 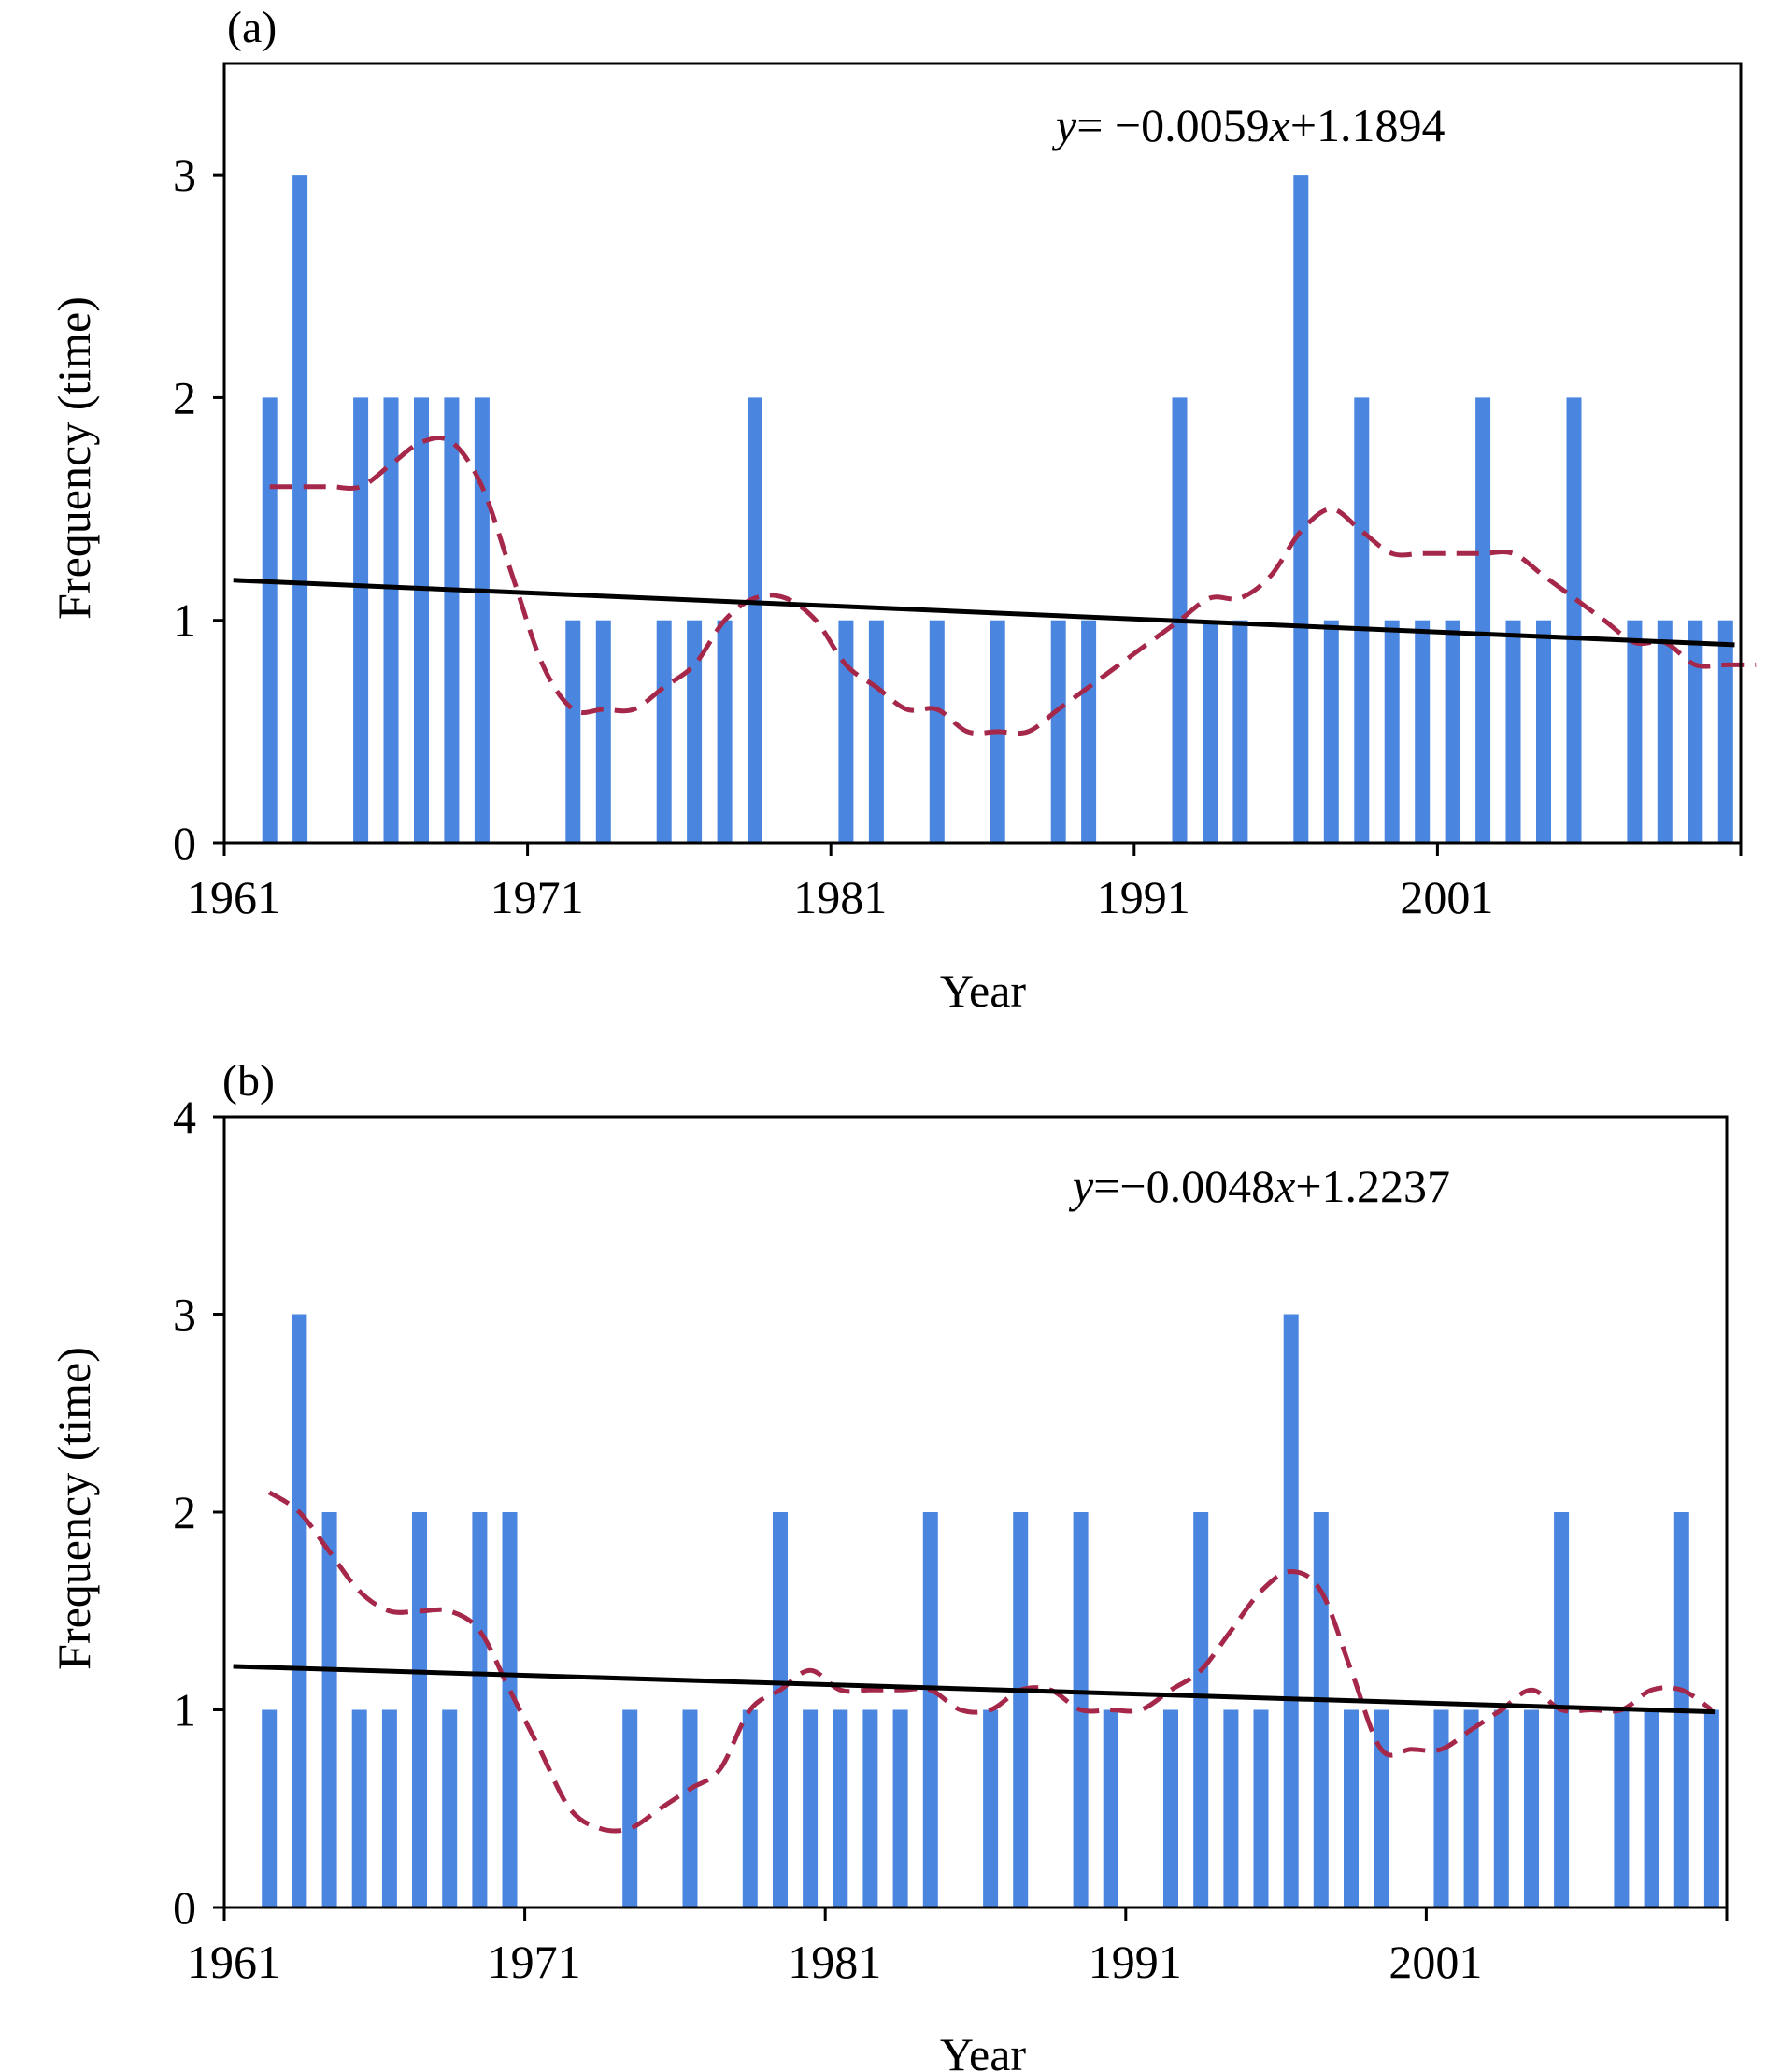 What do you see at coordinates (184, 1710) in the screenshot?
I see `panel-b-y-tick-label: 1` at bounding box center [184, 1710].